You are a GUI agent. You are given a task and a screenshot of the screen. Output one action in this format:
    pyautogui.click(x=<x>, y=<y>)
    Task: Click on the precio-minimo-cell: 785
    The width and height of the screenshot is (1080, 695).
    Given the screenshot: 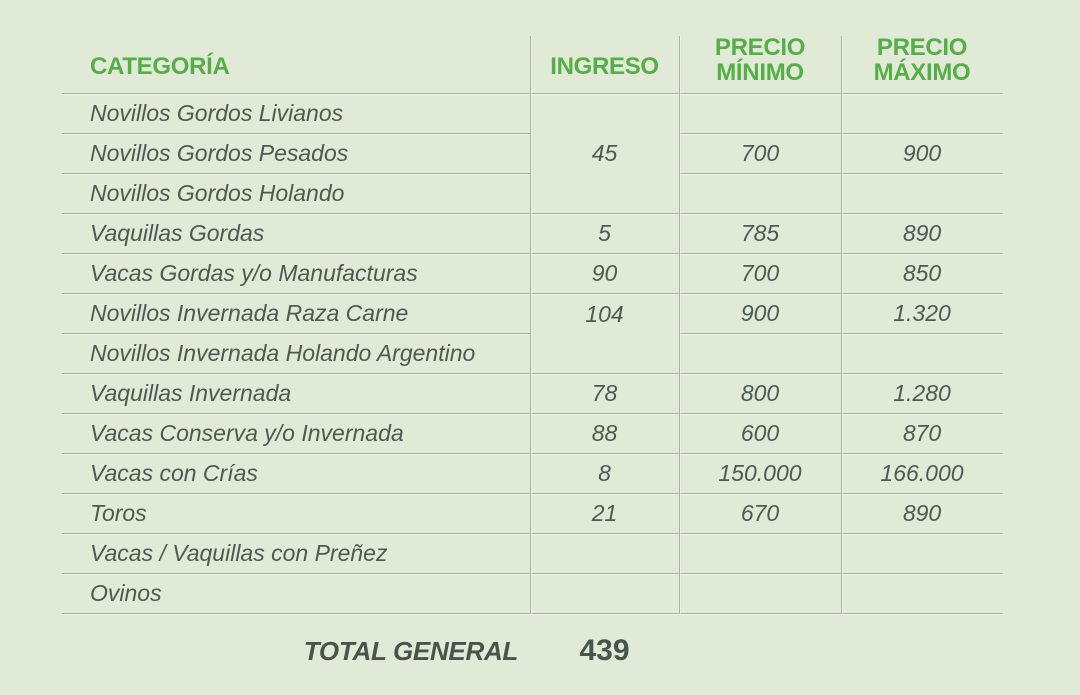 What is the action you would take?
    pyautogui.click(x=760, y=234)
    